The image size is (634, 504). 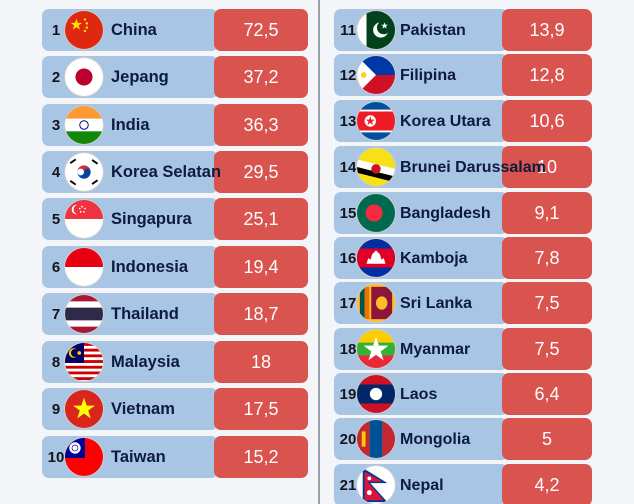 I want to click on value-cell: 72,5, so click(x=261, y=30).